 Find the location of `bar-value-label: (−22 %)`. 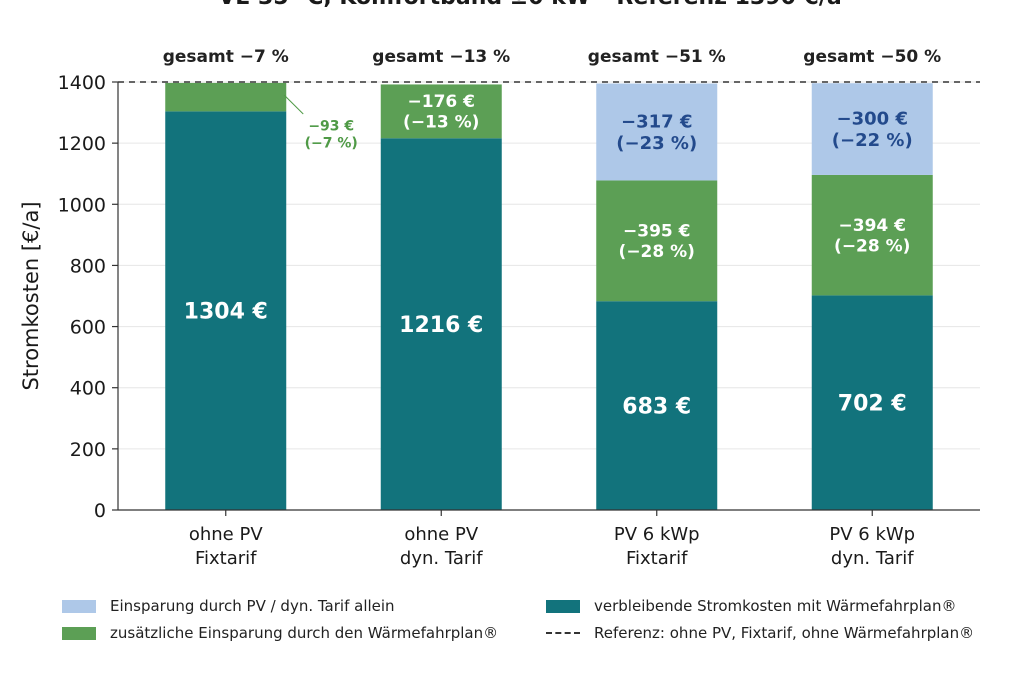

bar-value-label: (−22 %) is located at coordinates (872, 140).